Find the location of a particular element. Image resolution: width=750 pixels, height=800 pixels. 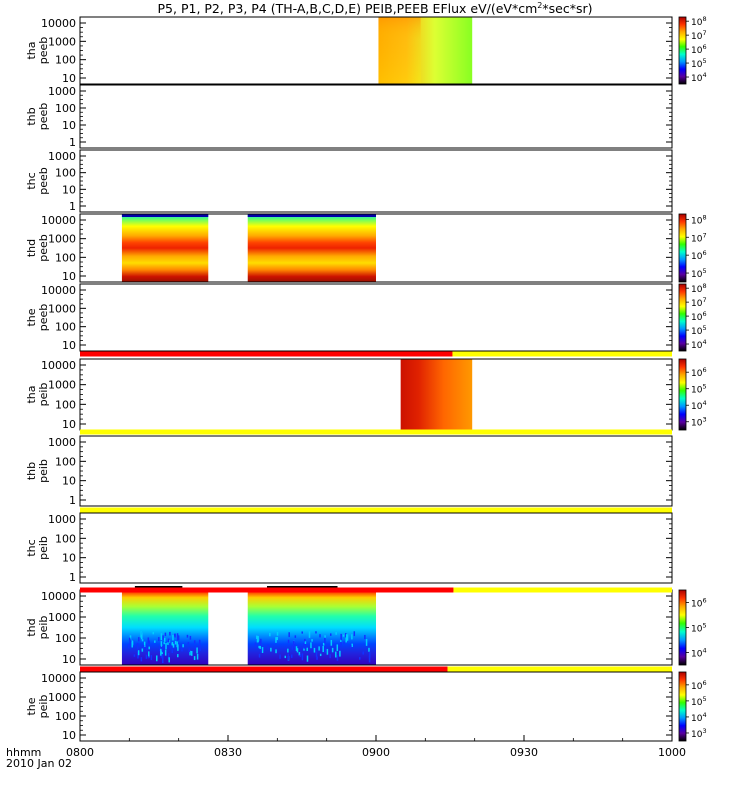

x-tick-label: 1000 is located at coordinates (672, 752).